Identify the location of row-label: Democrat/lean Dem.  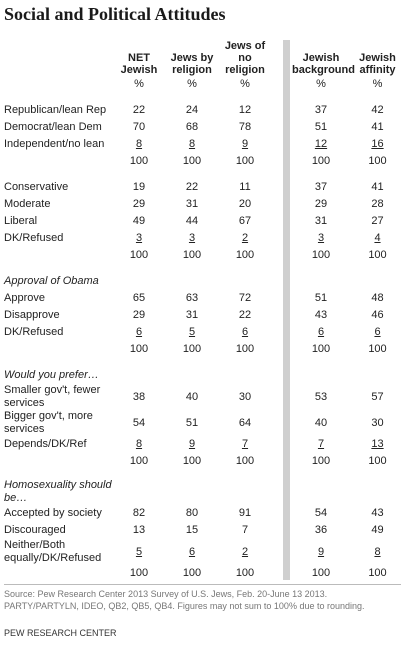
(53, 127).